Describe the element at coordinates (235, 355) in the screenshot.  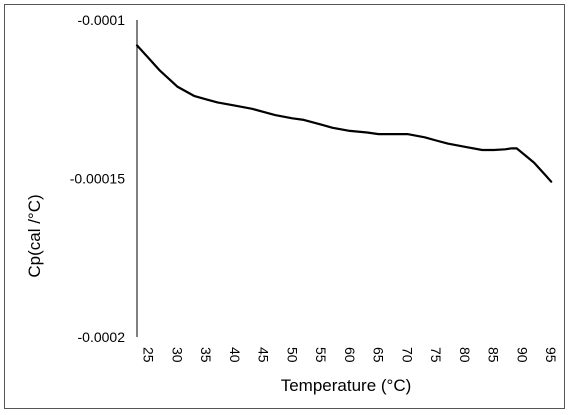
I see `x-tick-label: 40` at that location.